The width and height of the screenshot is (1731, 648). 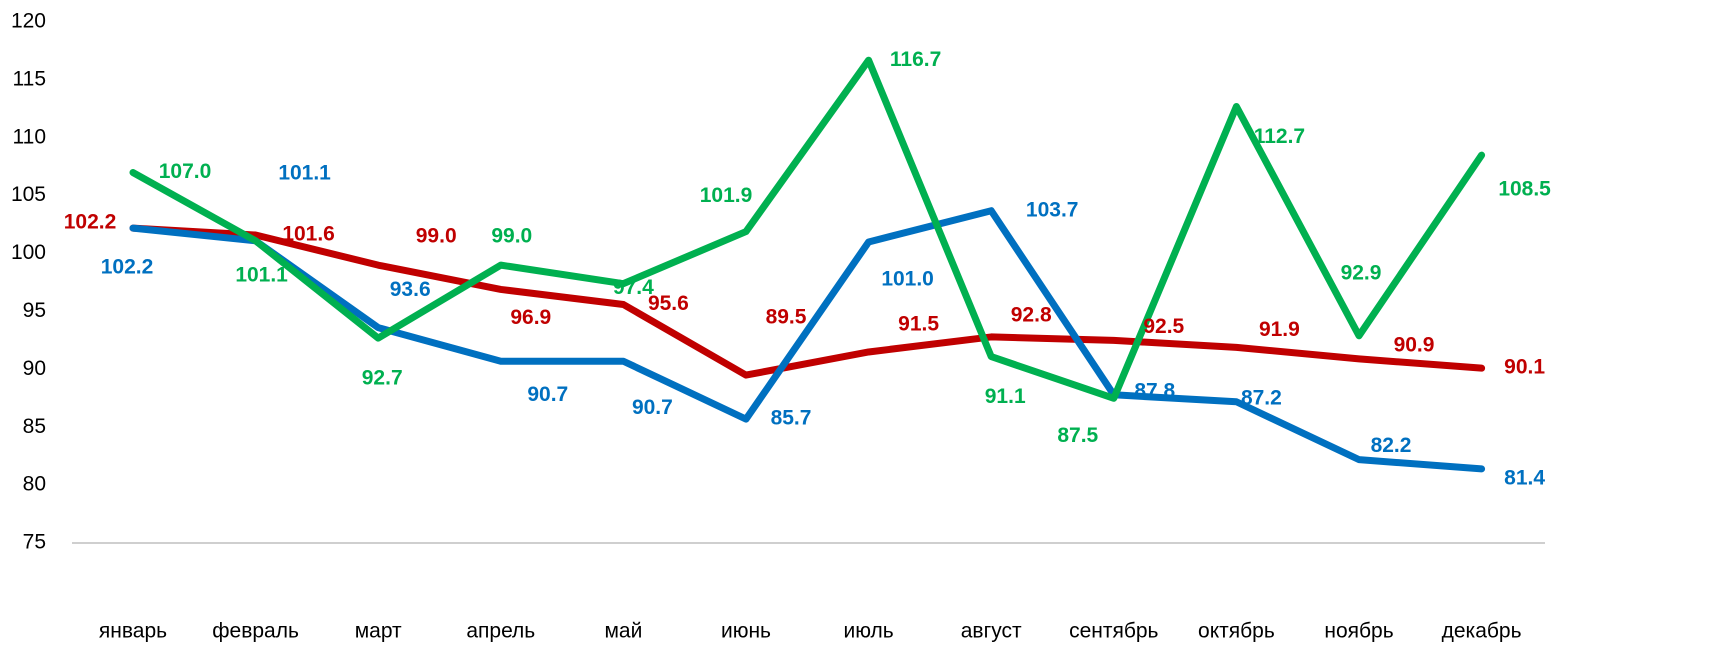 I want to click on data-label: 85.7, so click(x=791, y=418).